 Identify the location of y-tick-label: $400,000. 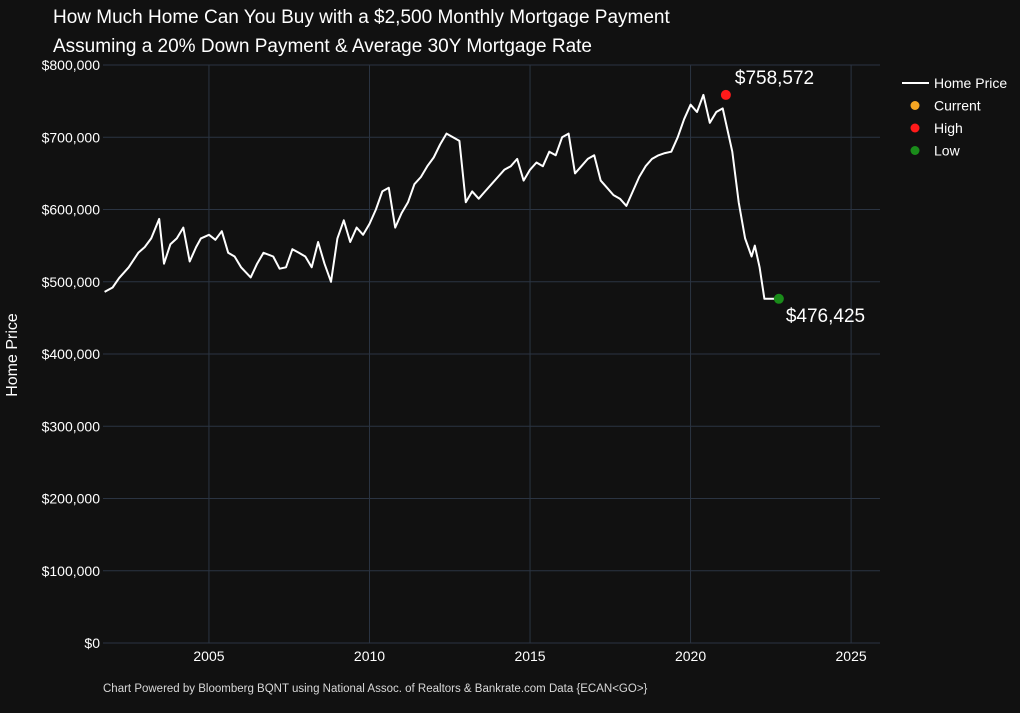
(71, 354).